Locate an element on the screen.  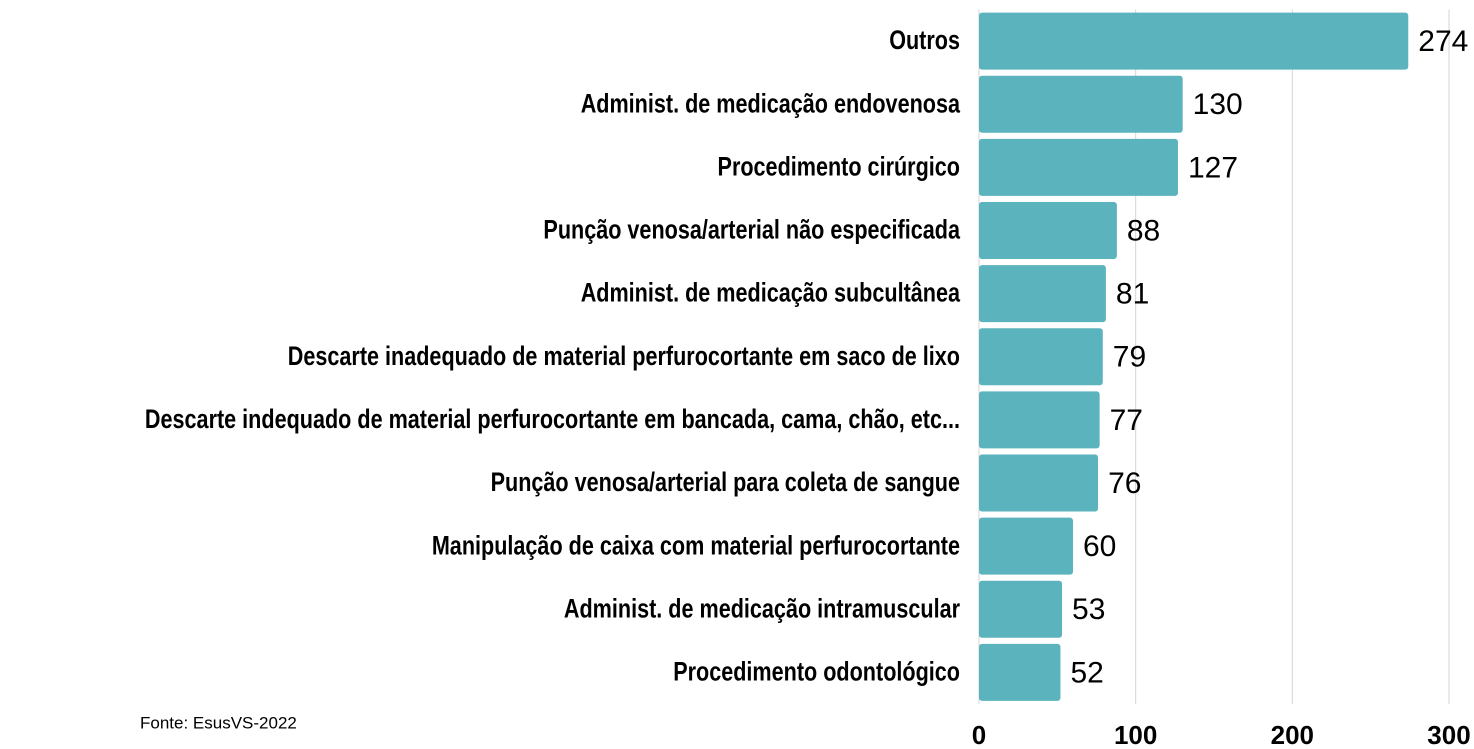
category-label: Administ. de medicação subcultânea is located at coordinates (771, 293).